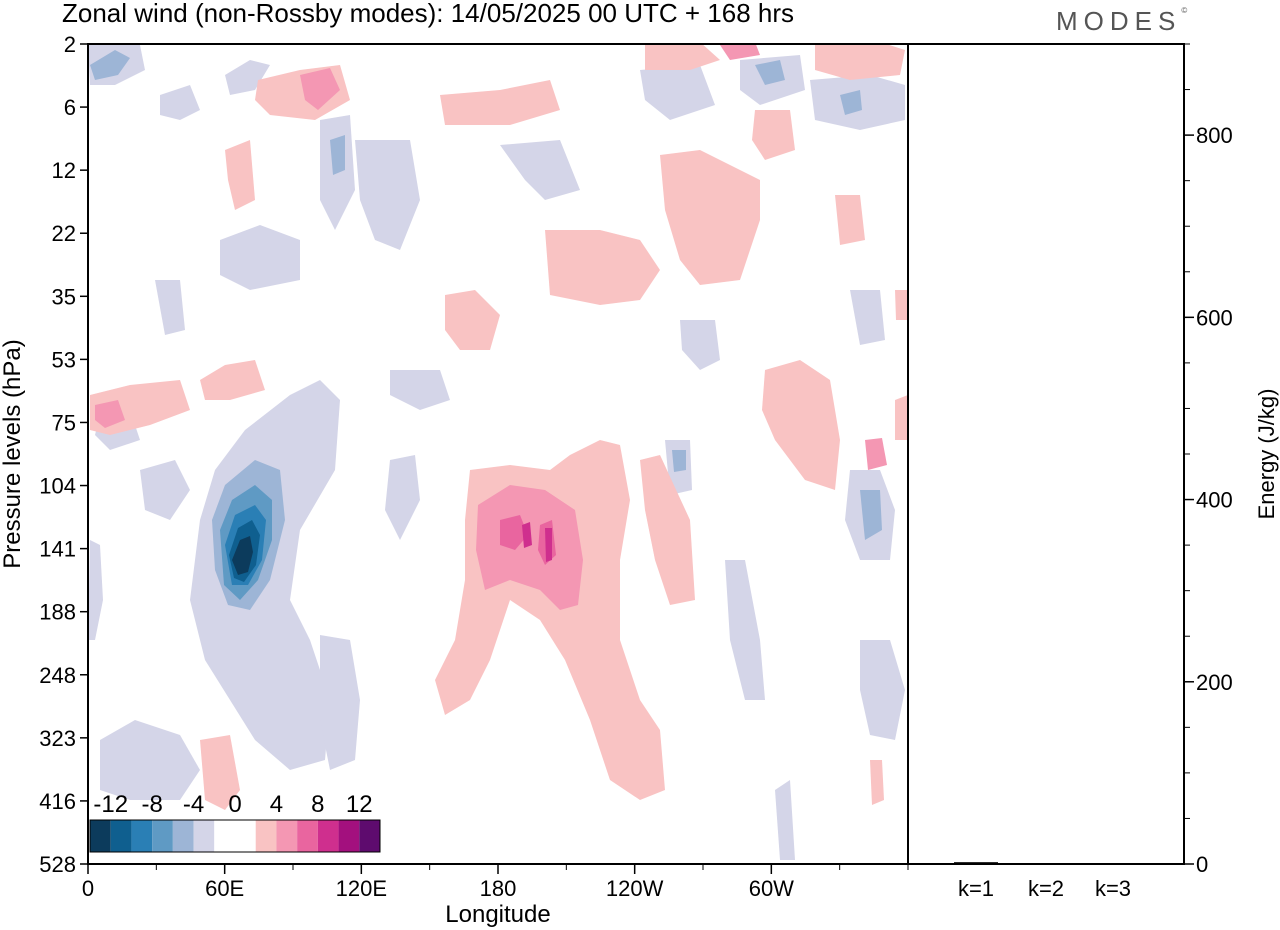  What do you see at coordinates (1266, 454) in the screenshot?
I see `energy-axis-label: Energy (J/kg)` at bounding box center [1266, 454].